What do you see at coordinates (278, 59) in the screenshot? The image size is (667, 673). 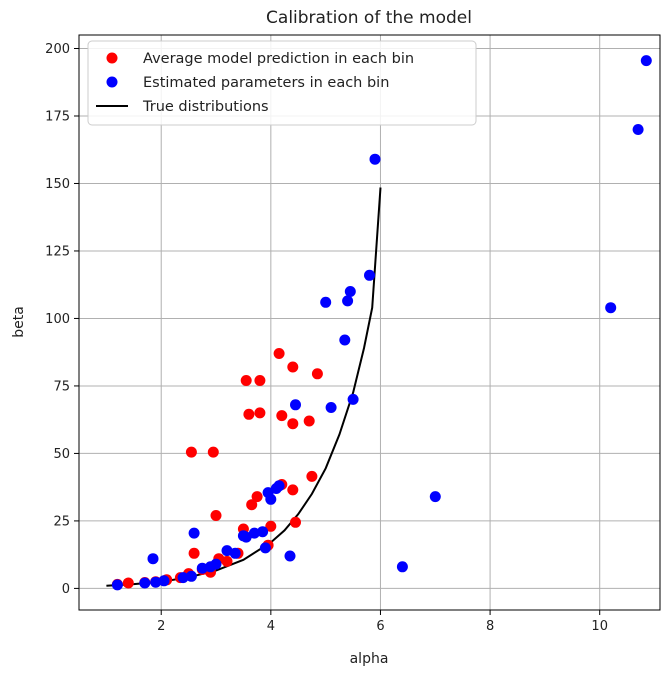 I see `legend-label: Average model prediction in each bin` at bounding box center [278, 59].